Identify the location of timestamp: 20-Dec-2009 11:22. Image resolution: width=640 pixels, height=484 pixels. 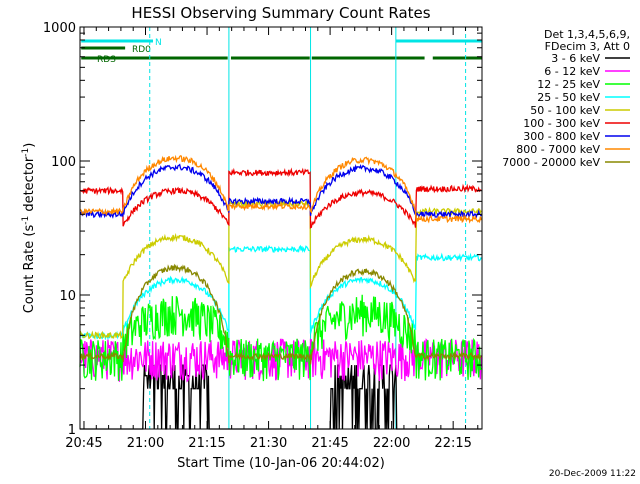
(592, 474).